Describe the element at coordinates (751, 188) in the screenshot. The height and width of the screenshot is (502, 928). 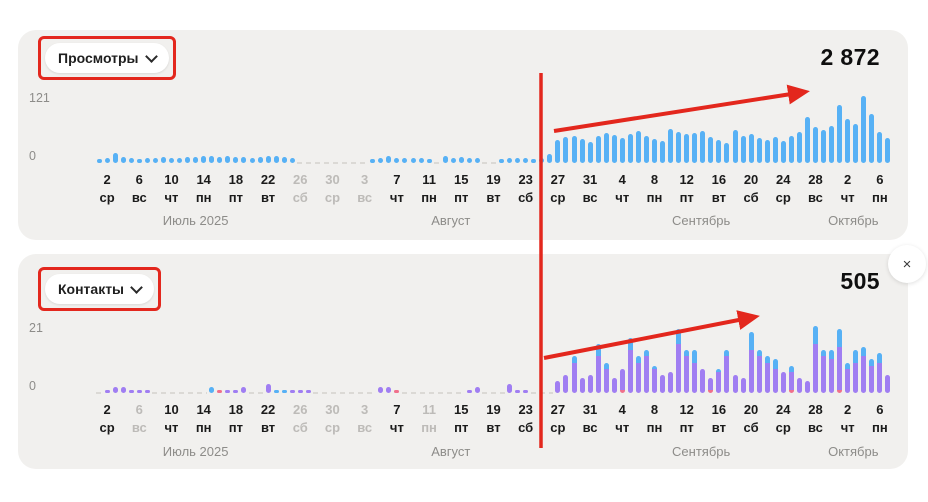
I see `x-tick: 20 сб` at that location.